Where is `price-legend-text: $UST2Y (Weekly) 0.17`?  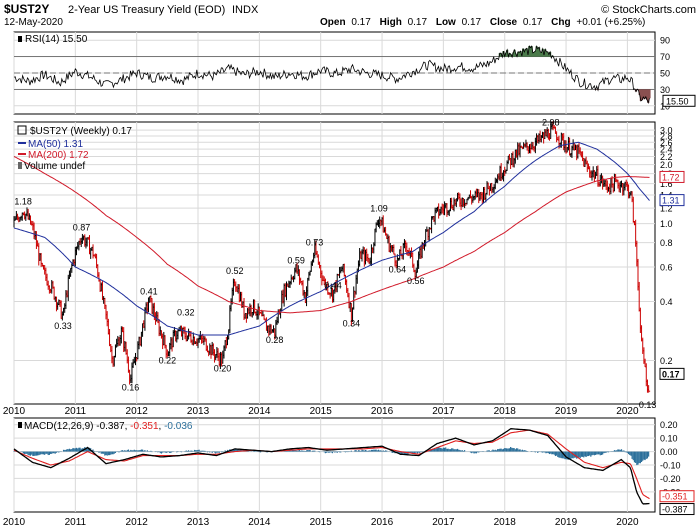
price-legend-text: $UST2Y (Weekly) 0.17 is located at coordinates (81, 131).